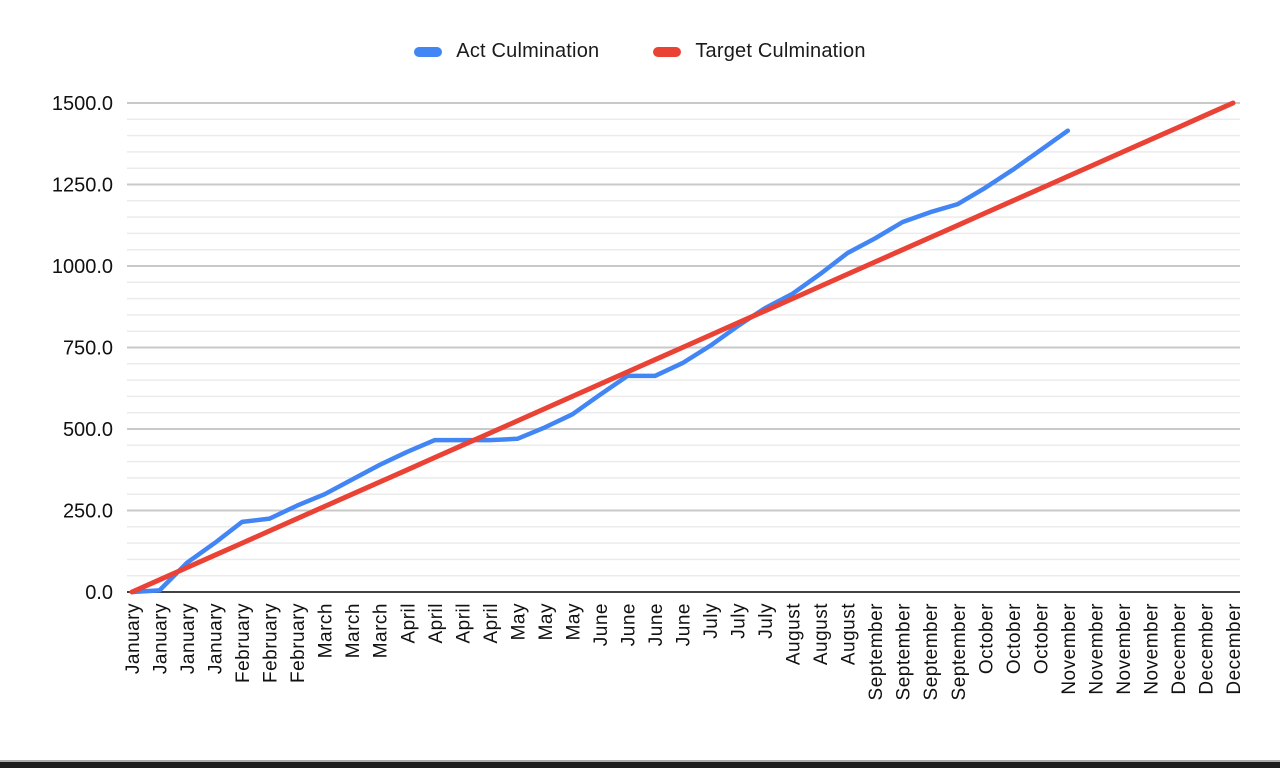 The image size is (1280, 768). What do you see at coordinates (528, 51) in the screenshot?
I see `legend-label-act: Act Culmination` at bounding box center [528, 51].